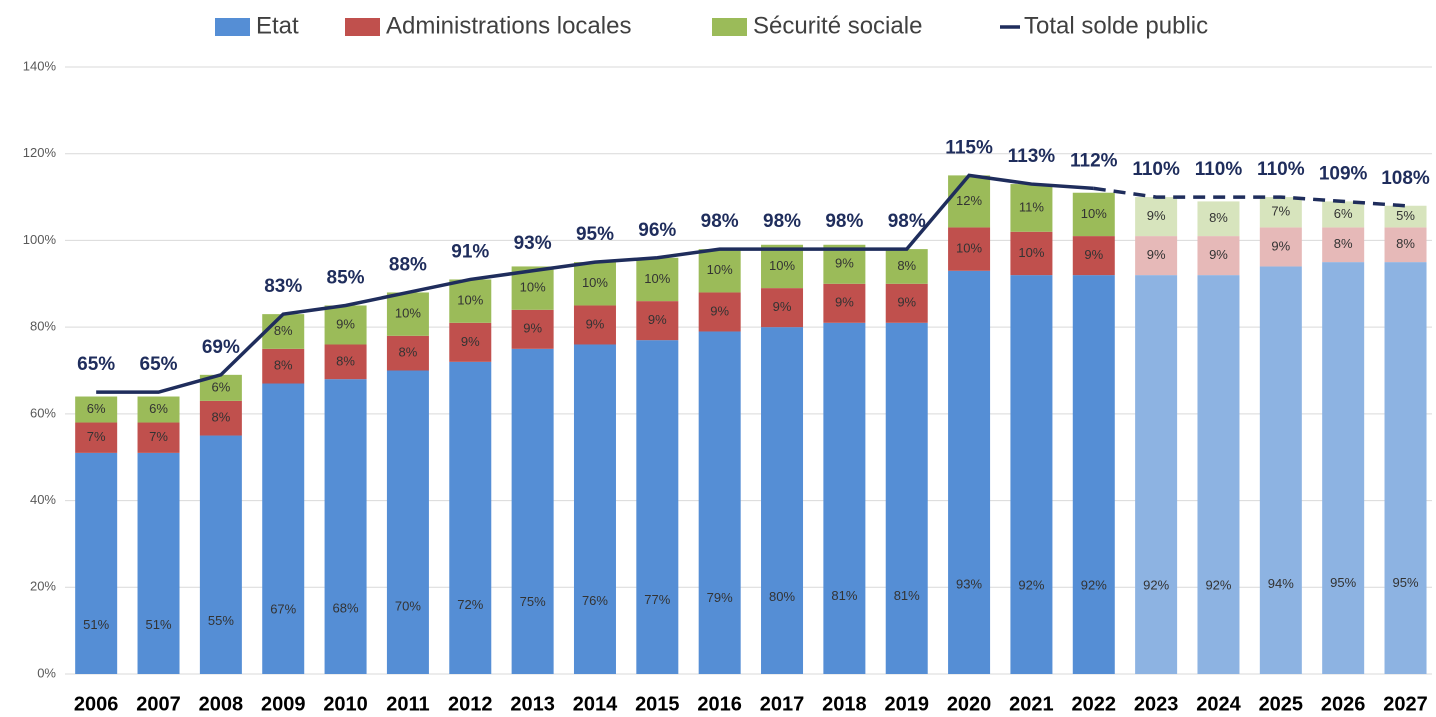 Image resolution: width=1436 pixels, height=717 pixels. I want to click on data-label: 94%, so click(1281, 583).